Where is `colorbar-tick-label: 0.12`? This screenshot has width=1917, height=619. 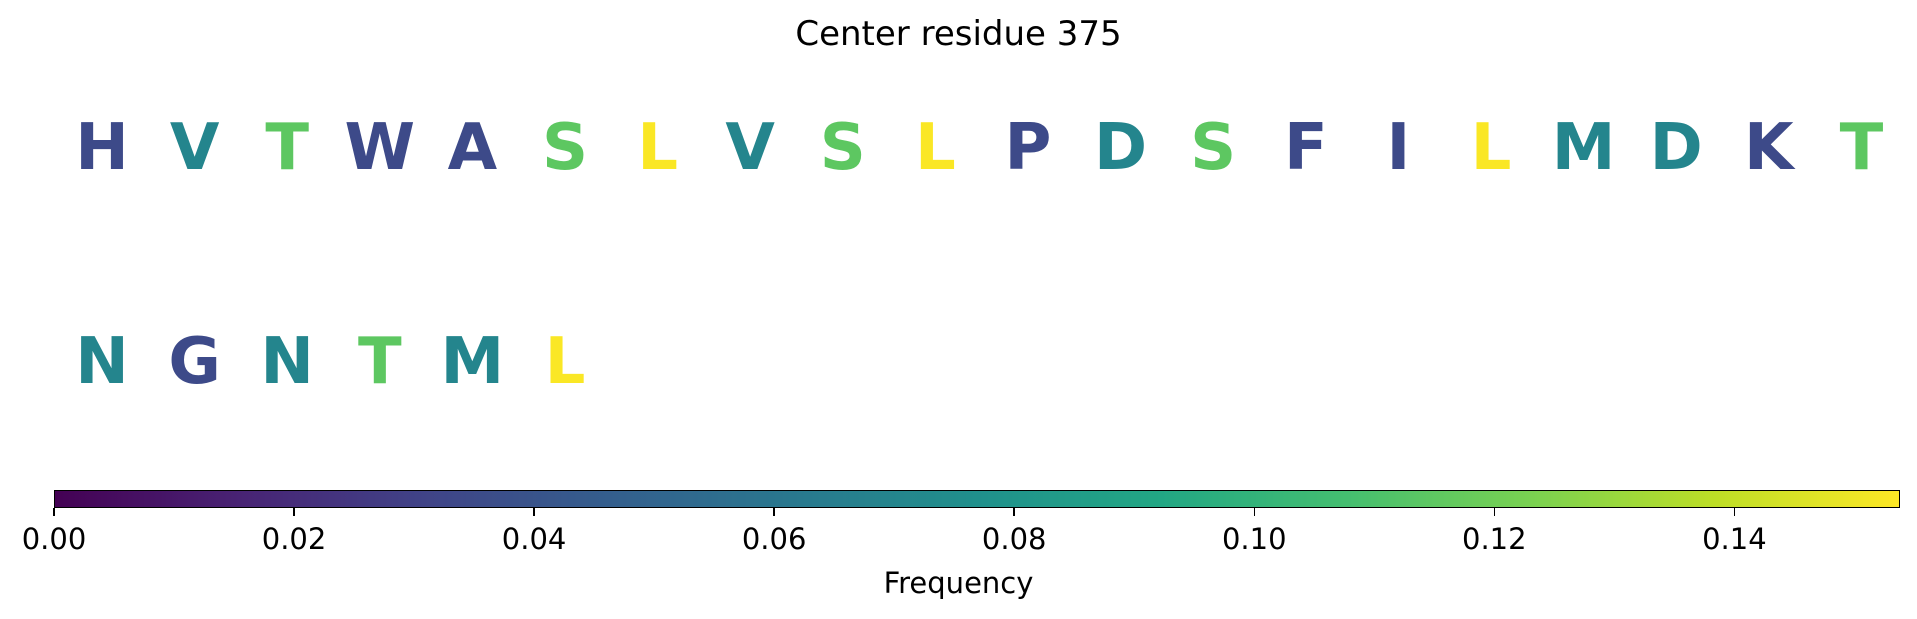 colorbar-tick-label: 0.12 is located at coordinates (1494, 539).